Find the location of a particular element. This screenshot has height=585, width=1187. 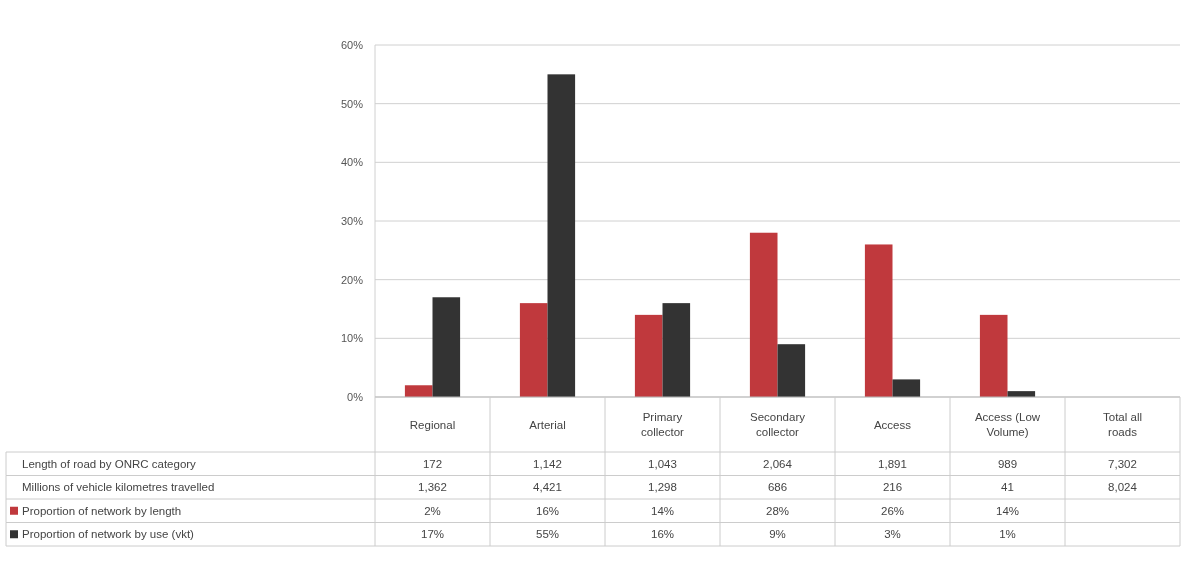

text: 172 is located at coordinates (432, 463).